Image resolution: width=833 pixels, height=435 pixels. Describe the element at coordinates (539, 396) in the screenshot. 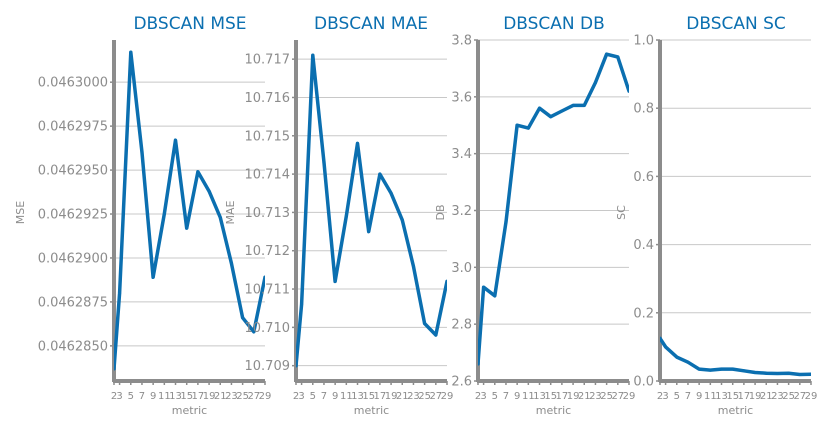

I see `x-tick-label: 13` at that location.